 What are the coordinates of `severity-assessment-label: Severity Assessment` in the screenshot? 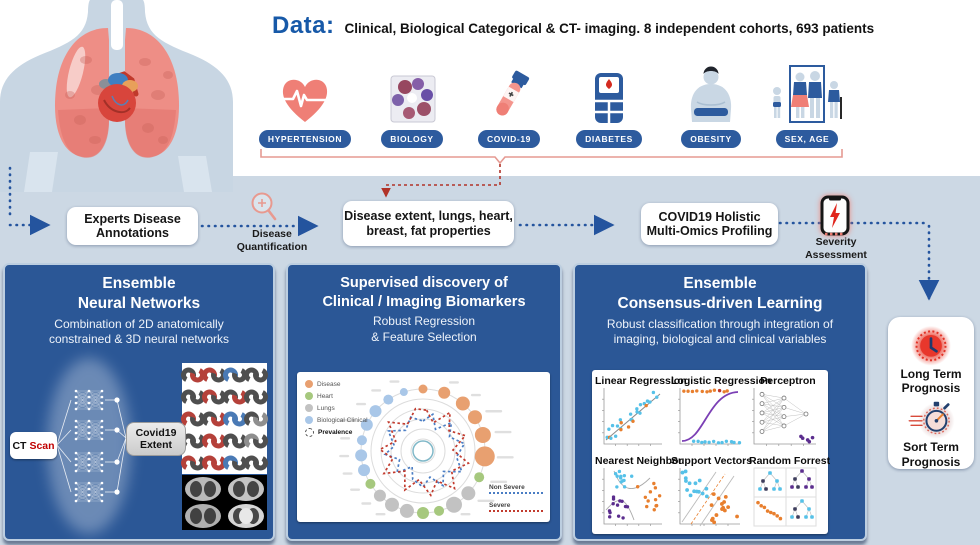 It's located at (836, 248).